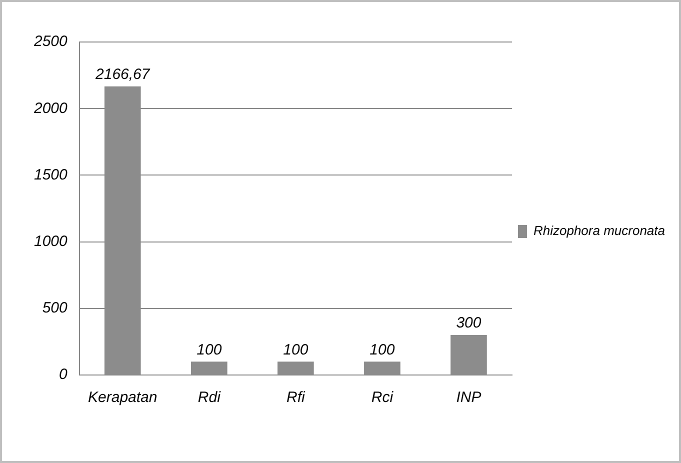 Image resolution: width=681 pixels, height=463 pixels. What do you see at coordinates (50, 41) in the screenshot?
I see `y-tick-label: 2500` at bounding box center [50, 41].